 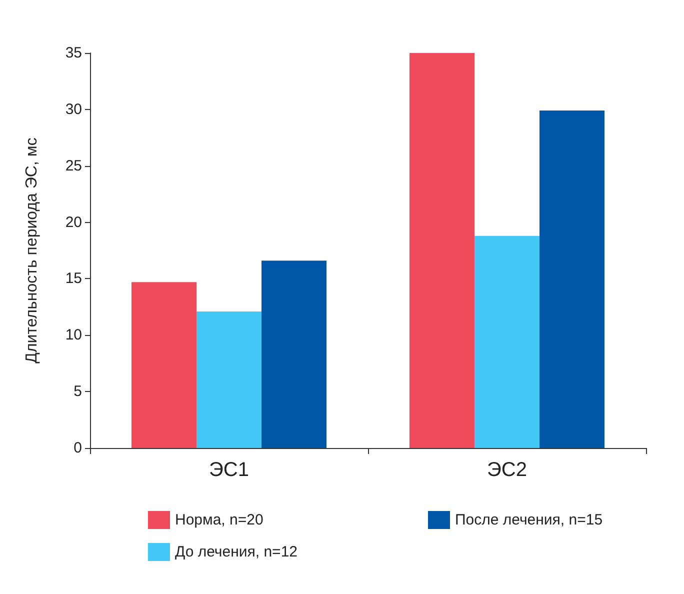 I want to click on y-tick-label: 5, so click(x=78, y=391).